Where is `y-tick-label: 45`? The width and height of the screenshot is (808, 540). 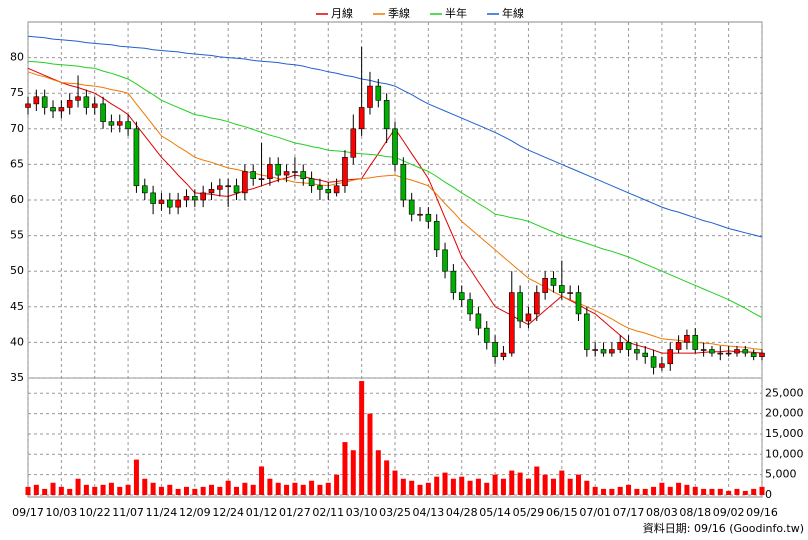
y-tick-label: 45 is located at coordinates (17, 306).